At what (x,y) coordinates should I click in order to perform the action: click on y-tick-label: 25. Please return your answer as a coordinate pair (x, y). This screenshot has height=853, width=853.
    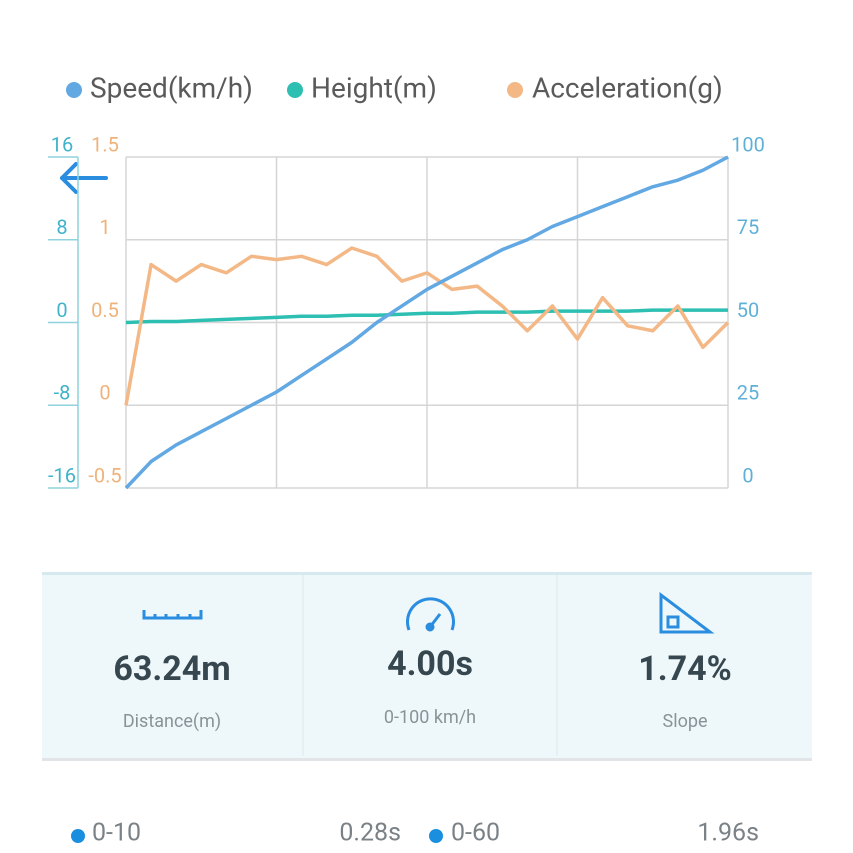
    Looking at the image, I should click on (748, 393).